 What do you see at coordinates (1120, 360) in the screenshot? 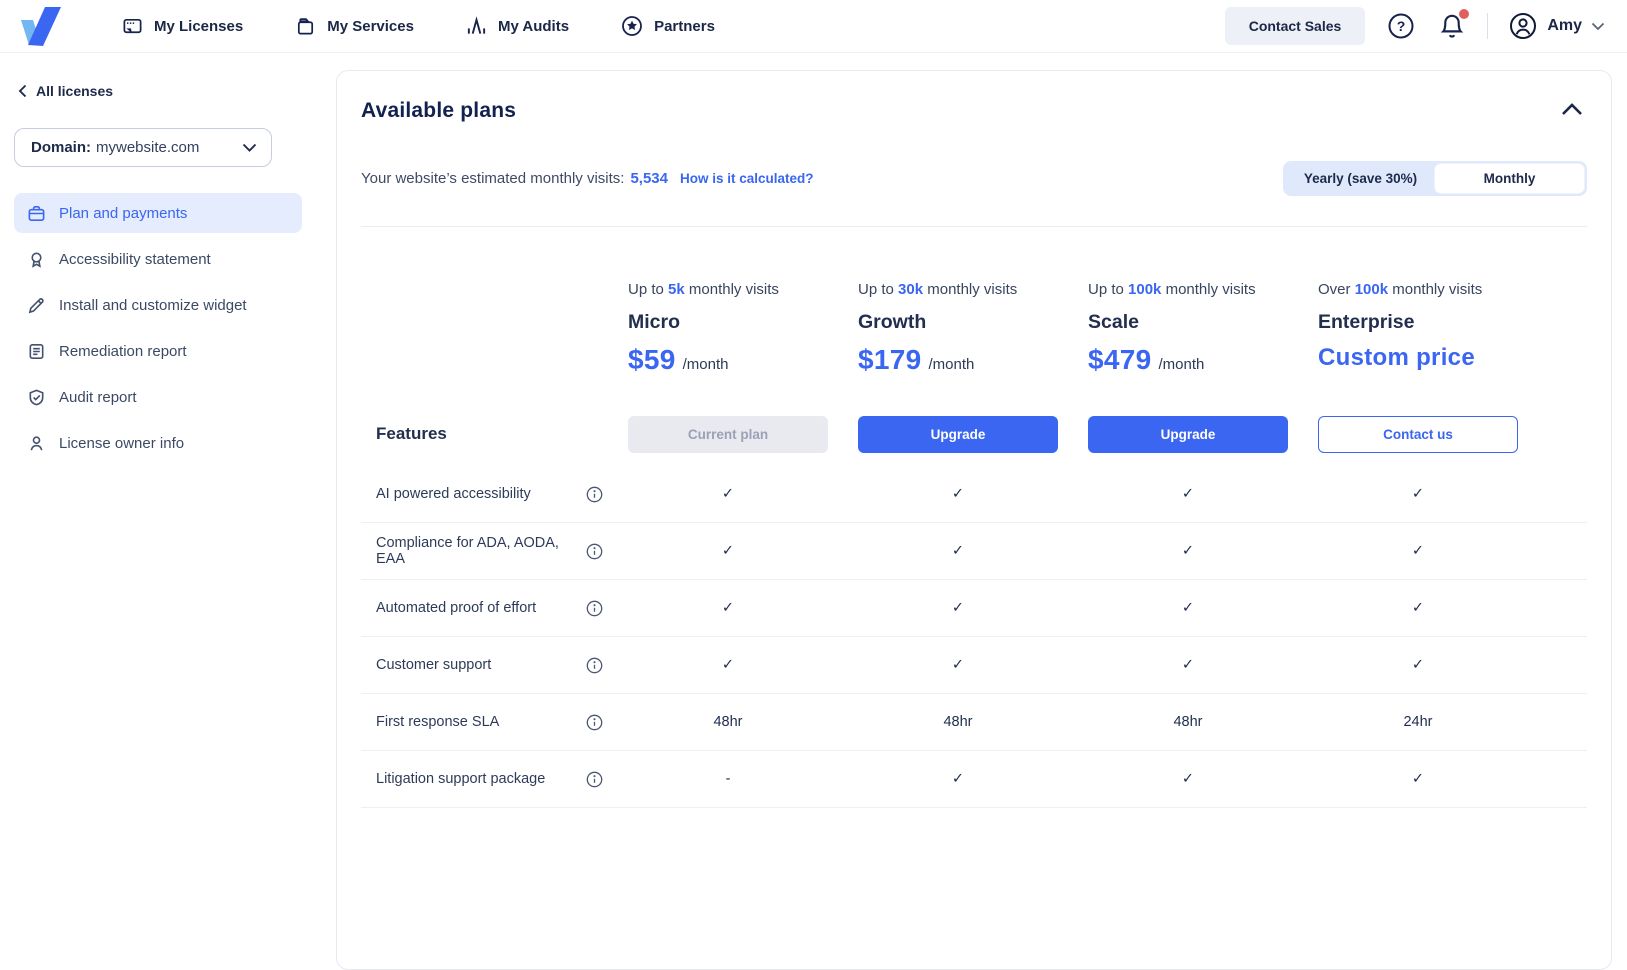
I see `plan-price: $479` at bounding box center [1120, 360].